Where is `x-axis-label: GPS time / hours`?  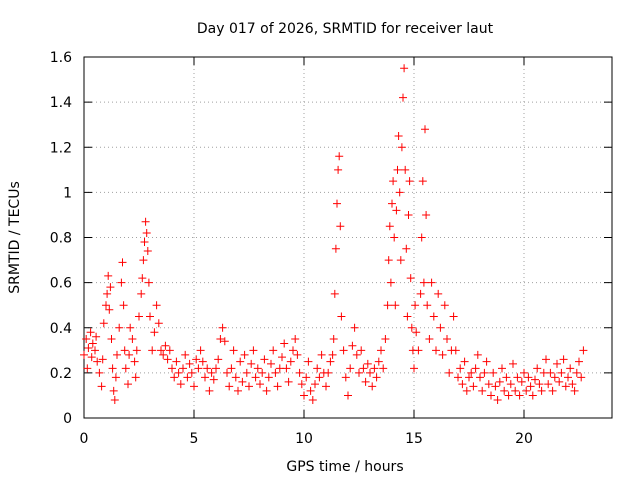
x-axis-label: GPS time / hours is located at coordinates (344, 467).